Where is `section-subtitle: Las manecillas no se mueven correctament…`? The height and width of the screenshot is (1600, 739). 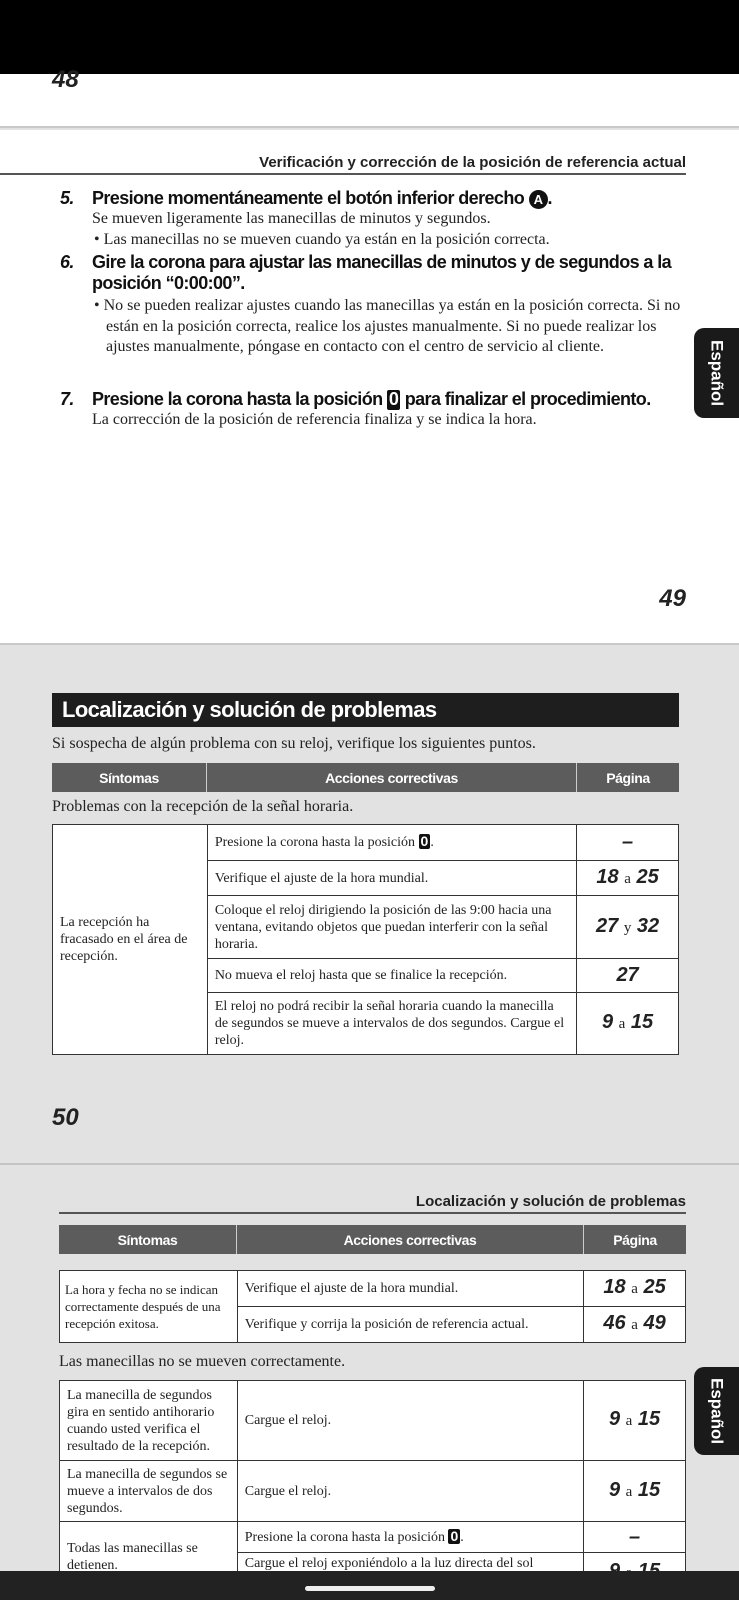
section-subtitle: Las manecillas no se mueven correctament… is located at coordinates (202, 1361).